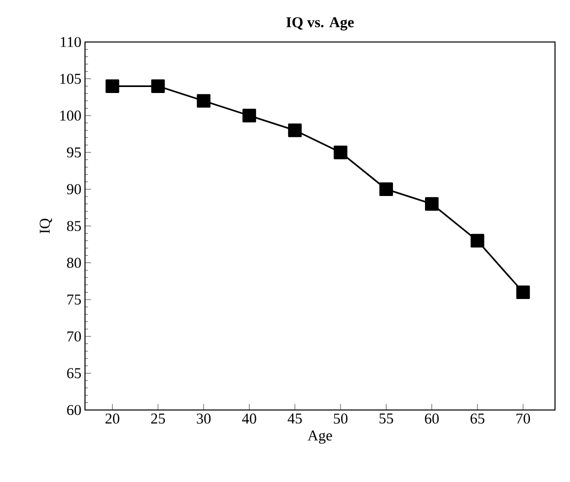 Image resolution: width=570 pixels, height=482 pixels. What do you see at coordinates (431, 419) in the screenshot?
I see `x-tick-label: 60` at bounding box center [431, 419].